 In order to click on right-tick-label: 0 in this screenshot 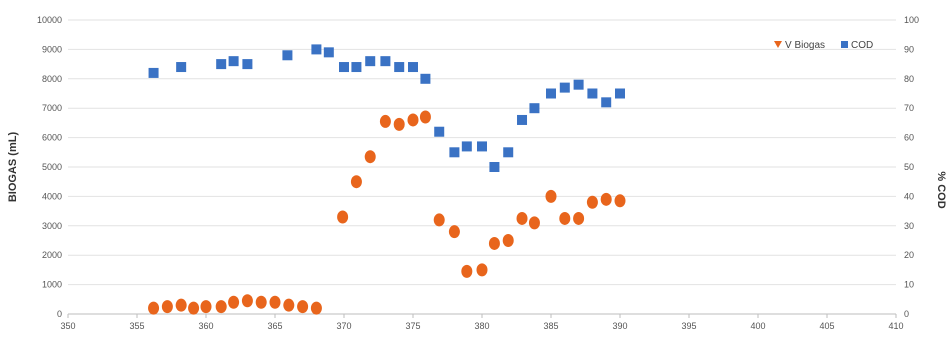, I will do `click(906, 314)`.